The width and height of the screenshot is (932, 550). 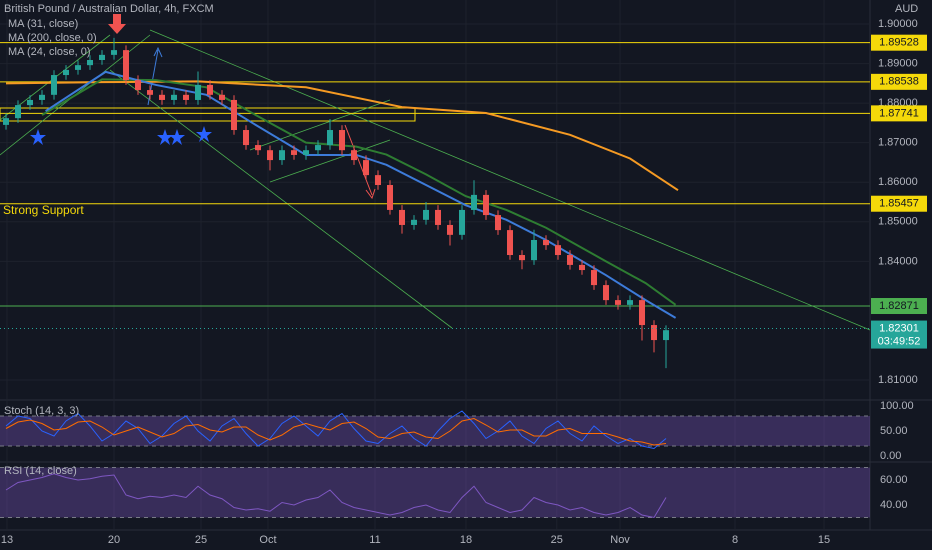 I want to click on x-tick-label: 8, so click(x=735, y=540).